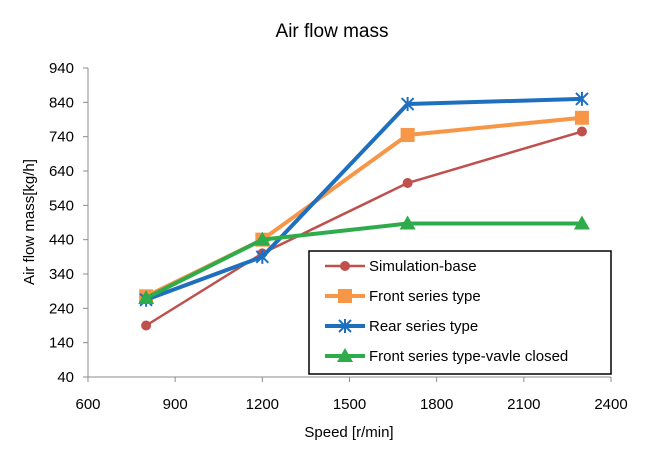  What do you see at coordinates (61, 274) in the screenshot?
I see `y-tick-label: 340` at bounding box center [61, 274].